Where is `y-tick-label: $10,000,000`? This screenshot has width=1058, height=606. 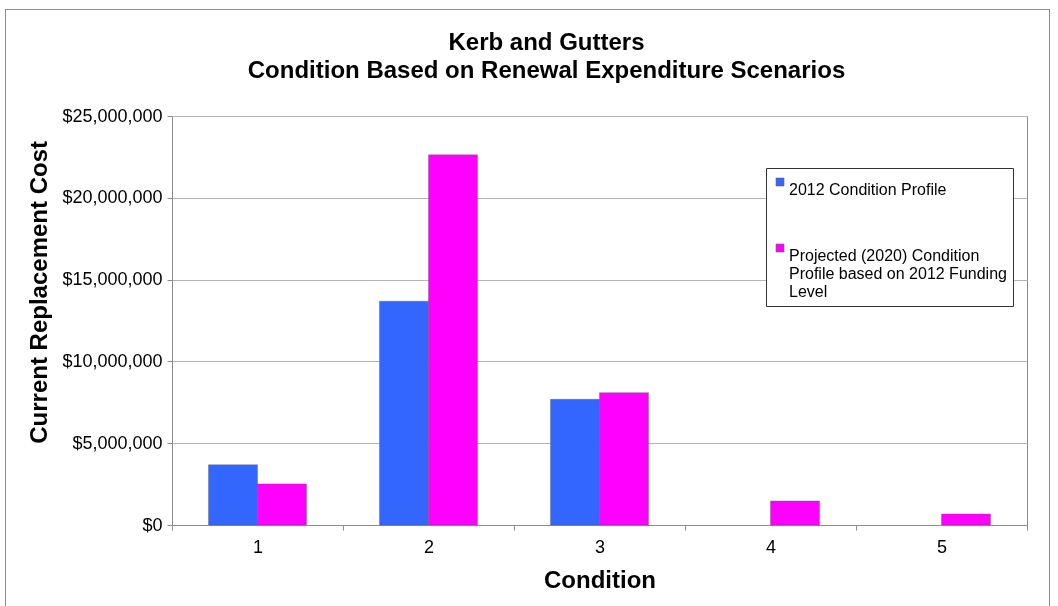 y-tick-label: $10,000,000 is located at coordinates (112, 360).